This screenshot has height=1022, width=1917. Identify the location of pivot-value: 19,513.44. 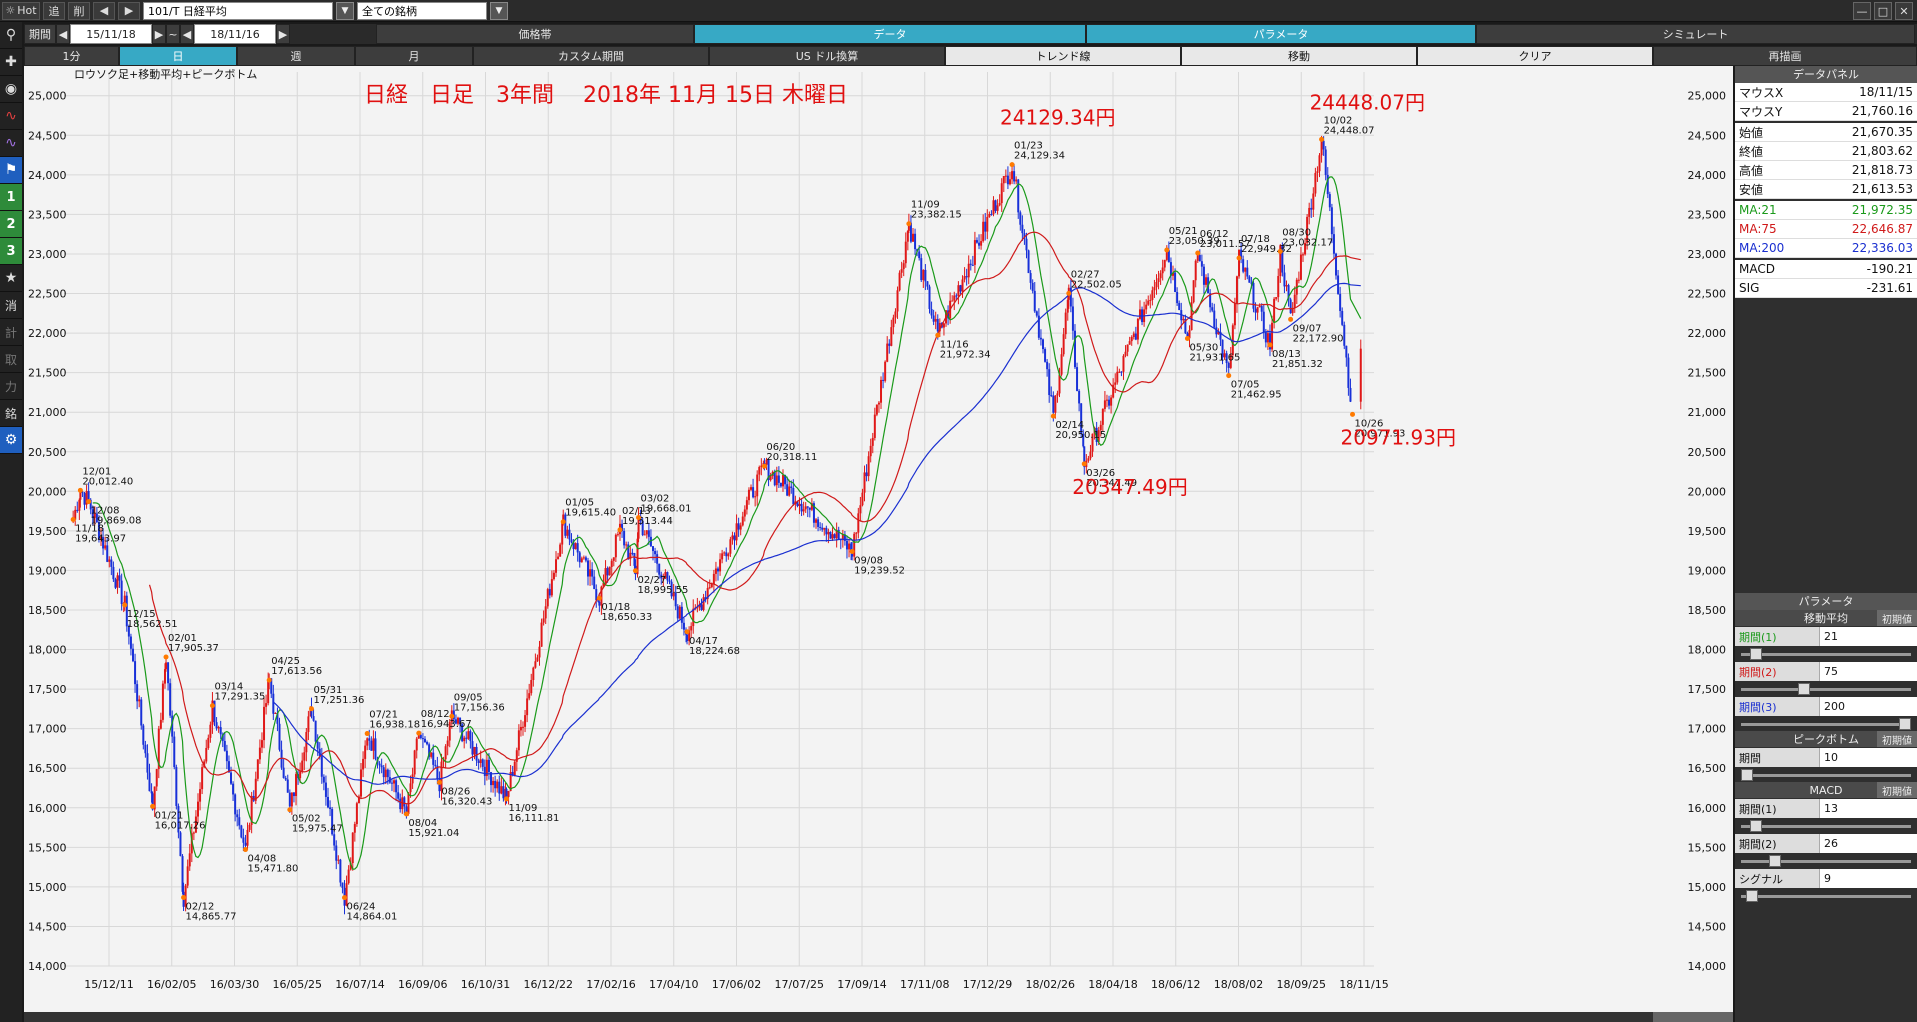
(647, 521).